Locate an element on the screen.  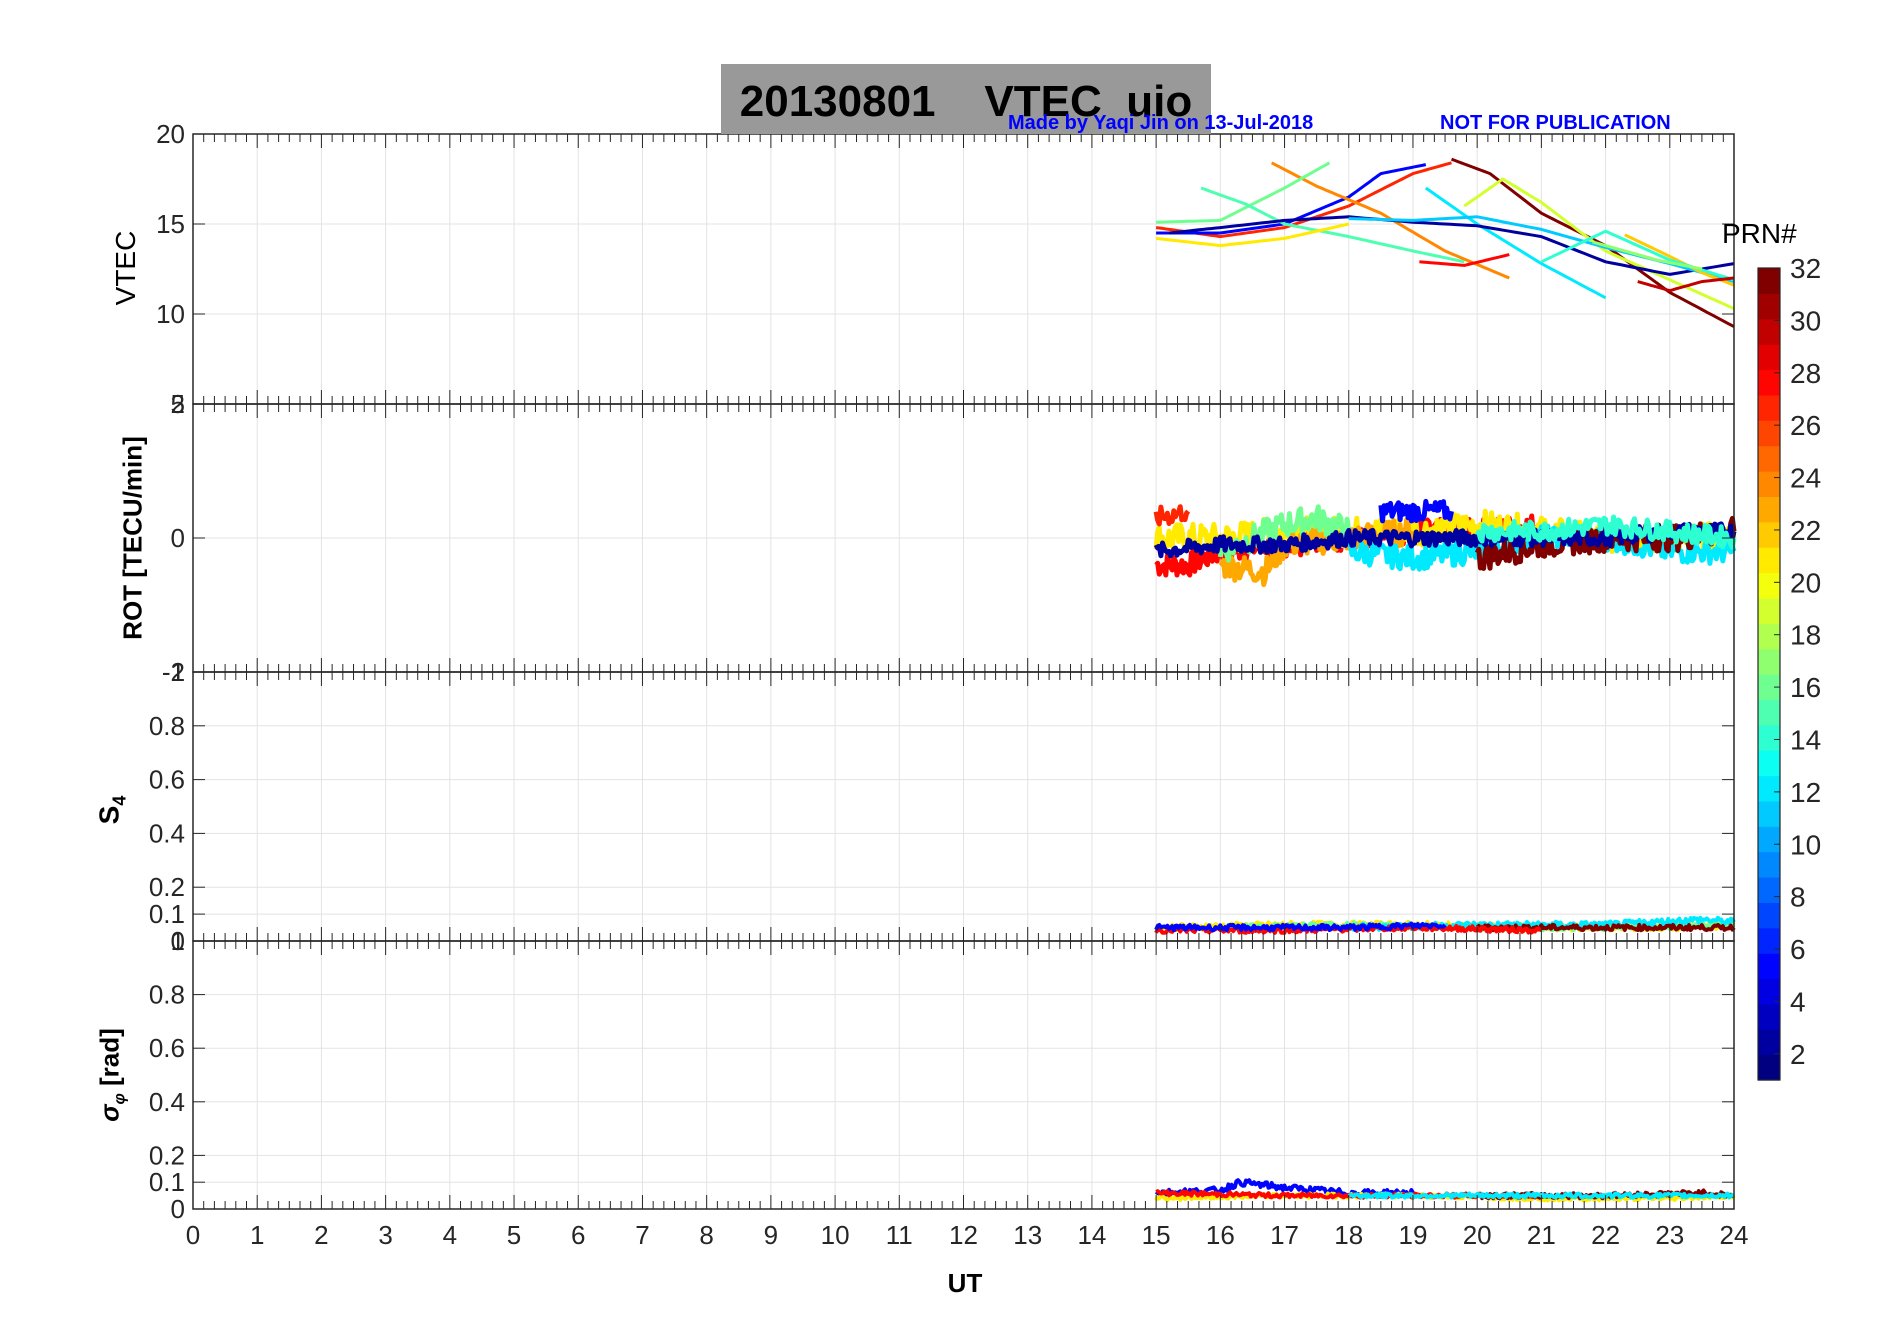
x-tick-label: 22 is located at coordinates (1605, 1235).